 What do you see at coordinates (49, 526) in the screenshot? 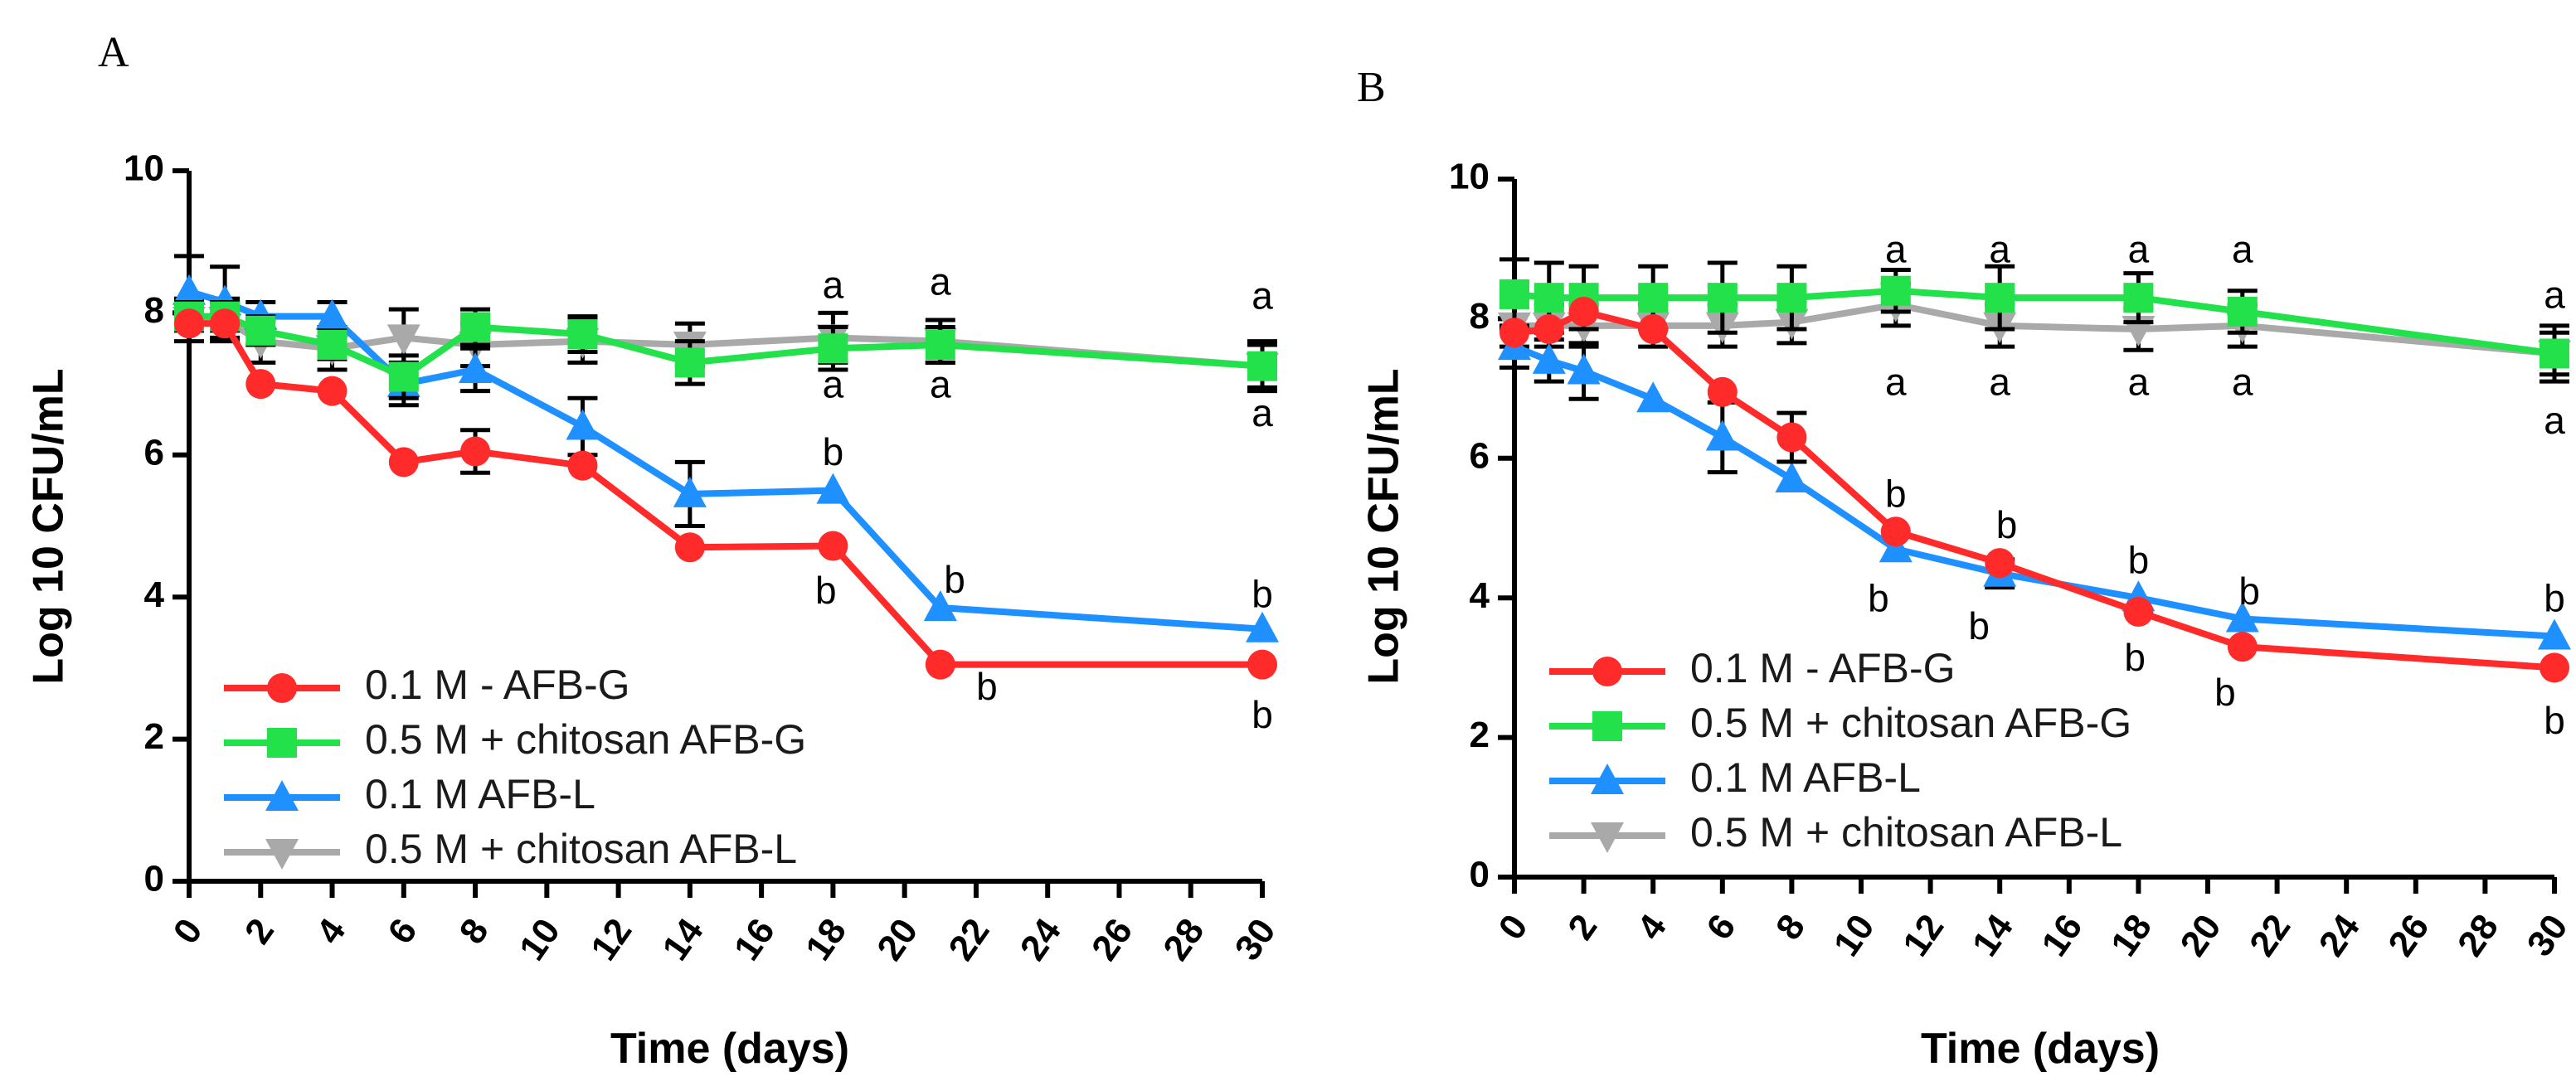
I see `y-axis-title: Log 10 CFU/mL` at bounding box center [49, 526].